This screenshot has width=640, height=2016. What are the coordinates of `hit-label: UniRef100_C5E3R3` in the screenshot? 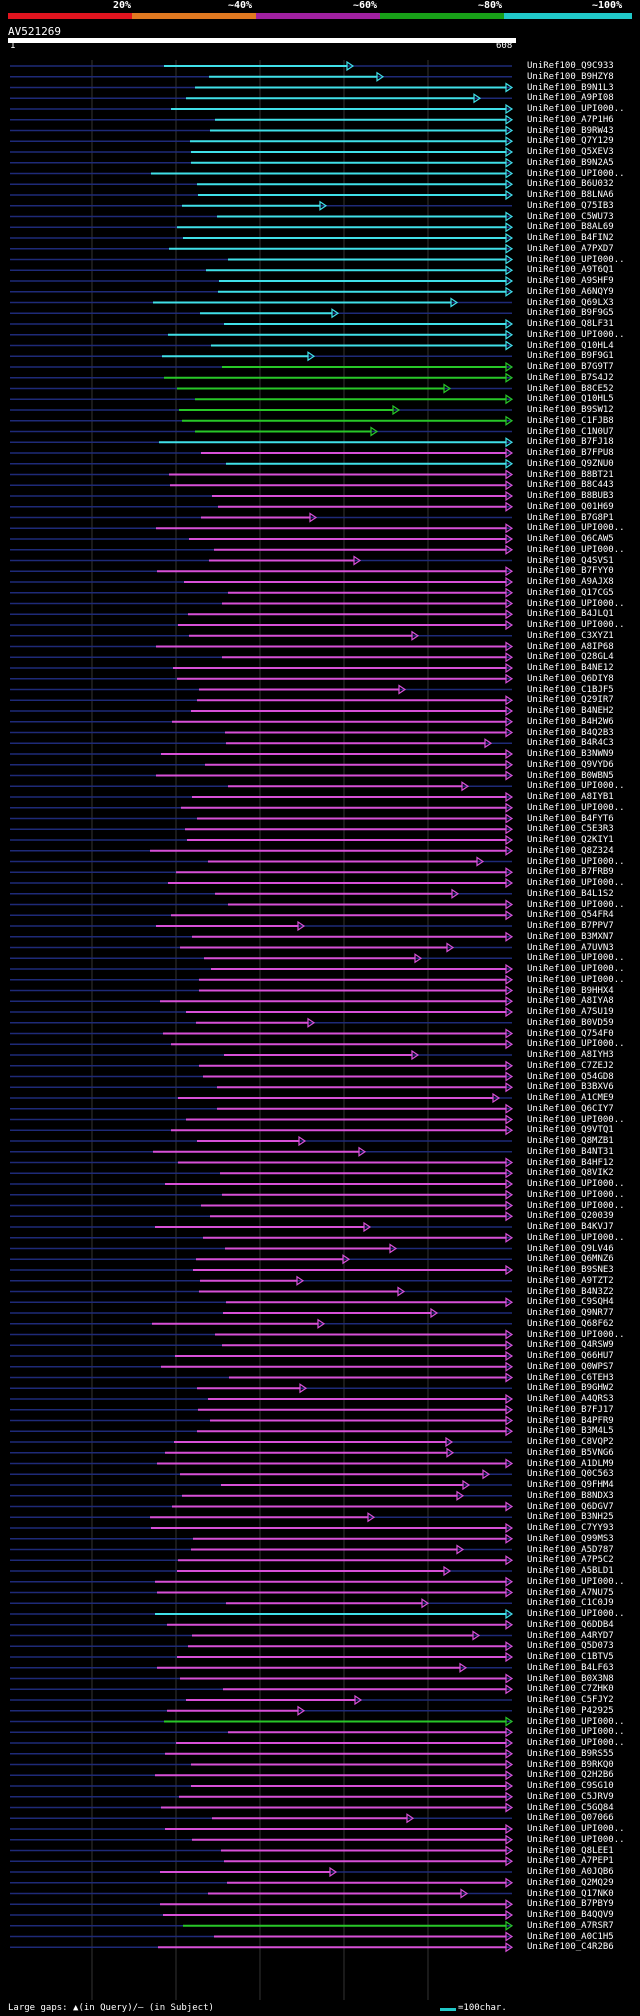 It's located at (570, 829).